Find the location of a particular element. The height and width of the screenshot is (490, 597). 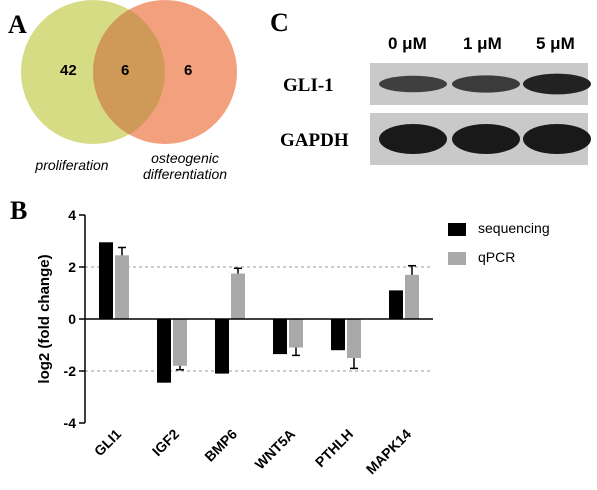

venn-right-count: 6 is located at coordinates (188, 70).